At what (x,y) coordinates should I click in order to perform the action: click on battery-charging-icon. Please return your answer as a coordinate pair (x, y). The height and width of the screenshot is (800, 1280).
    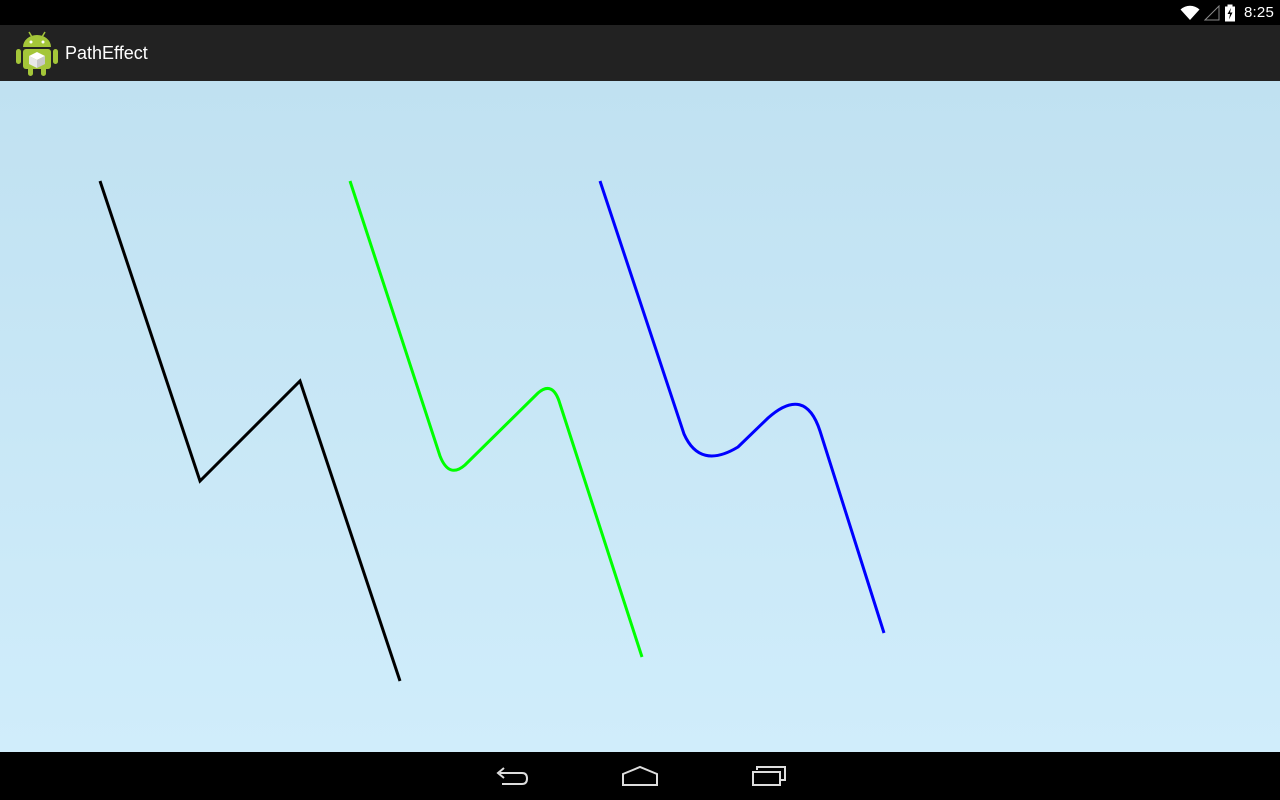
    Looking at the image, I should click on (1230, 12).